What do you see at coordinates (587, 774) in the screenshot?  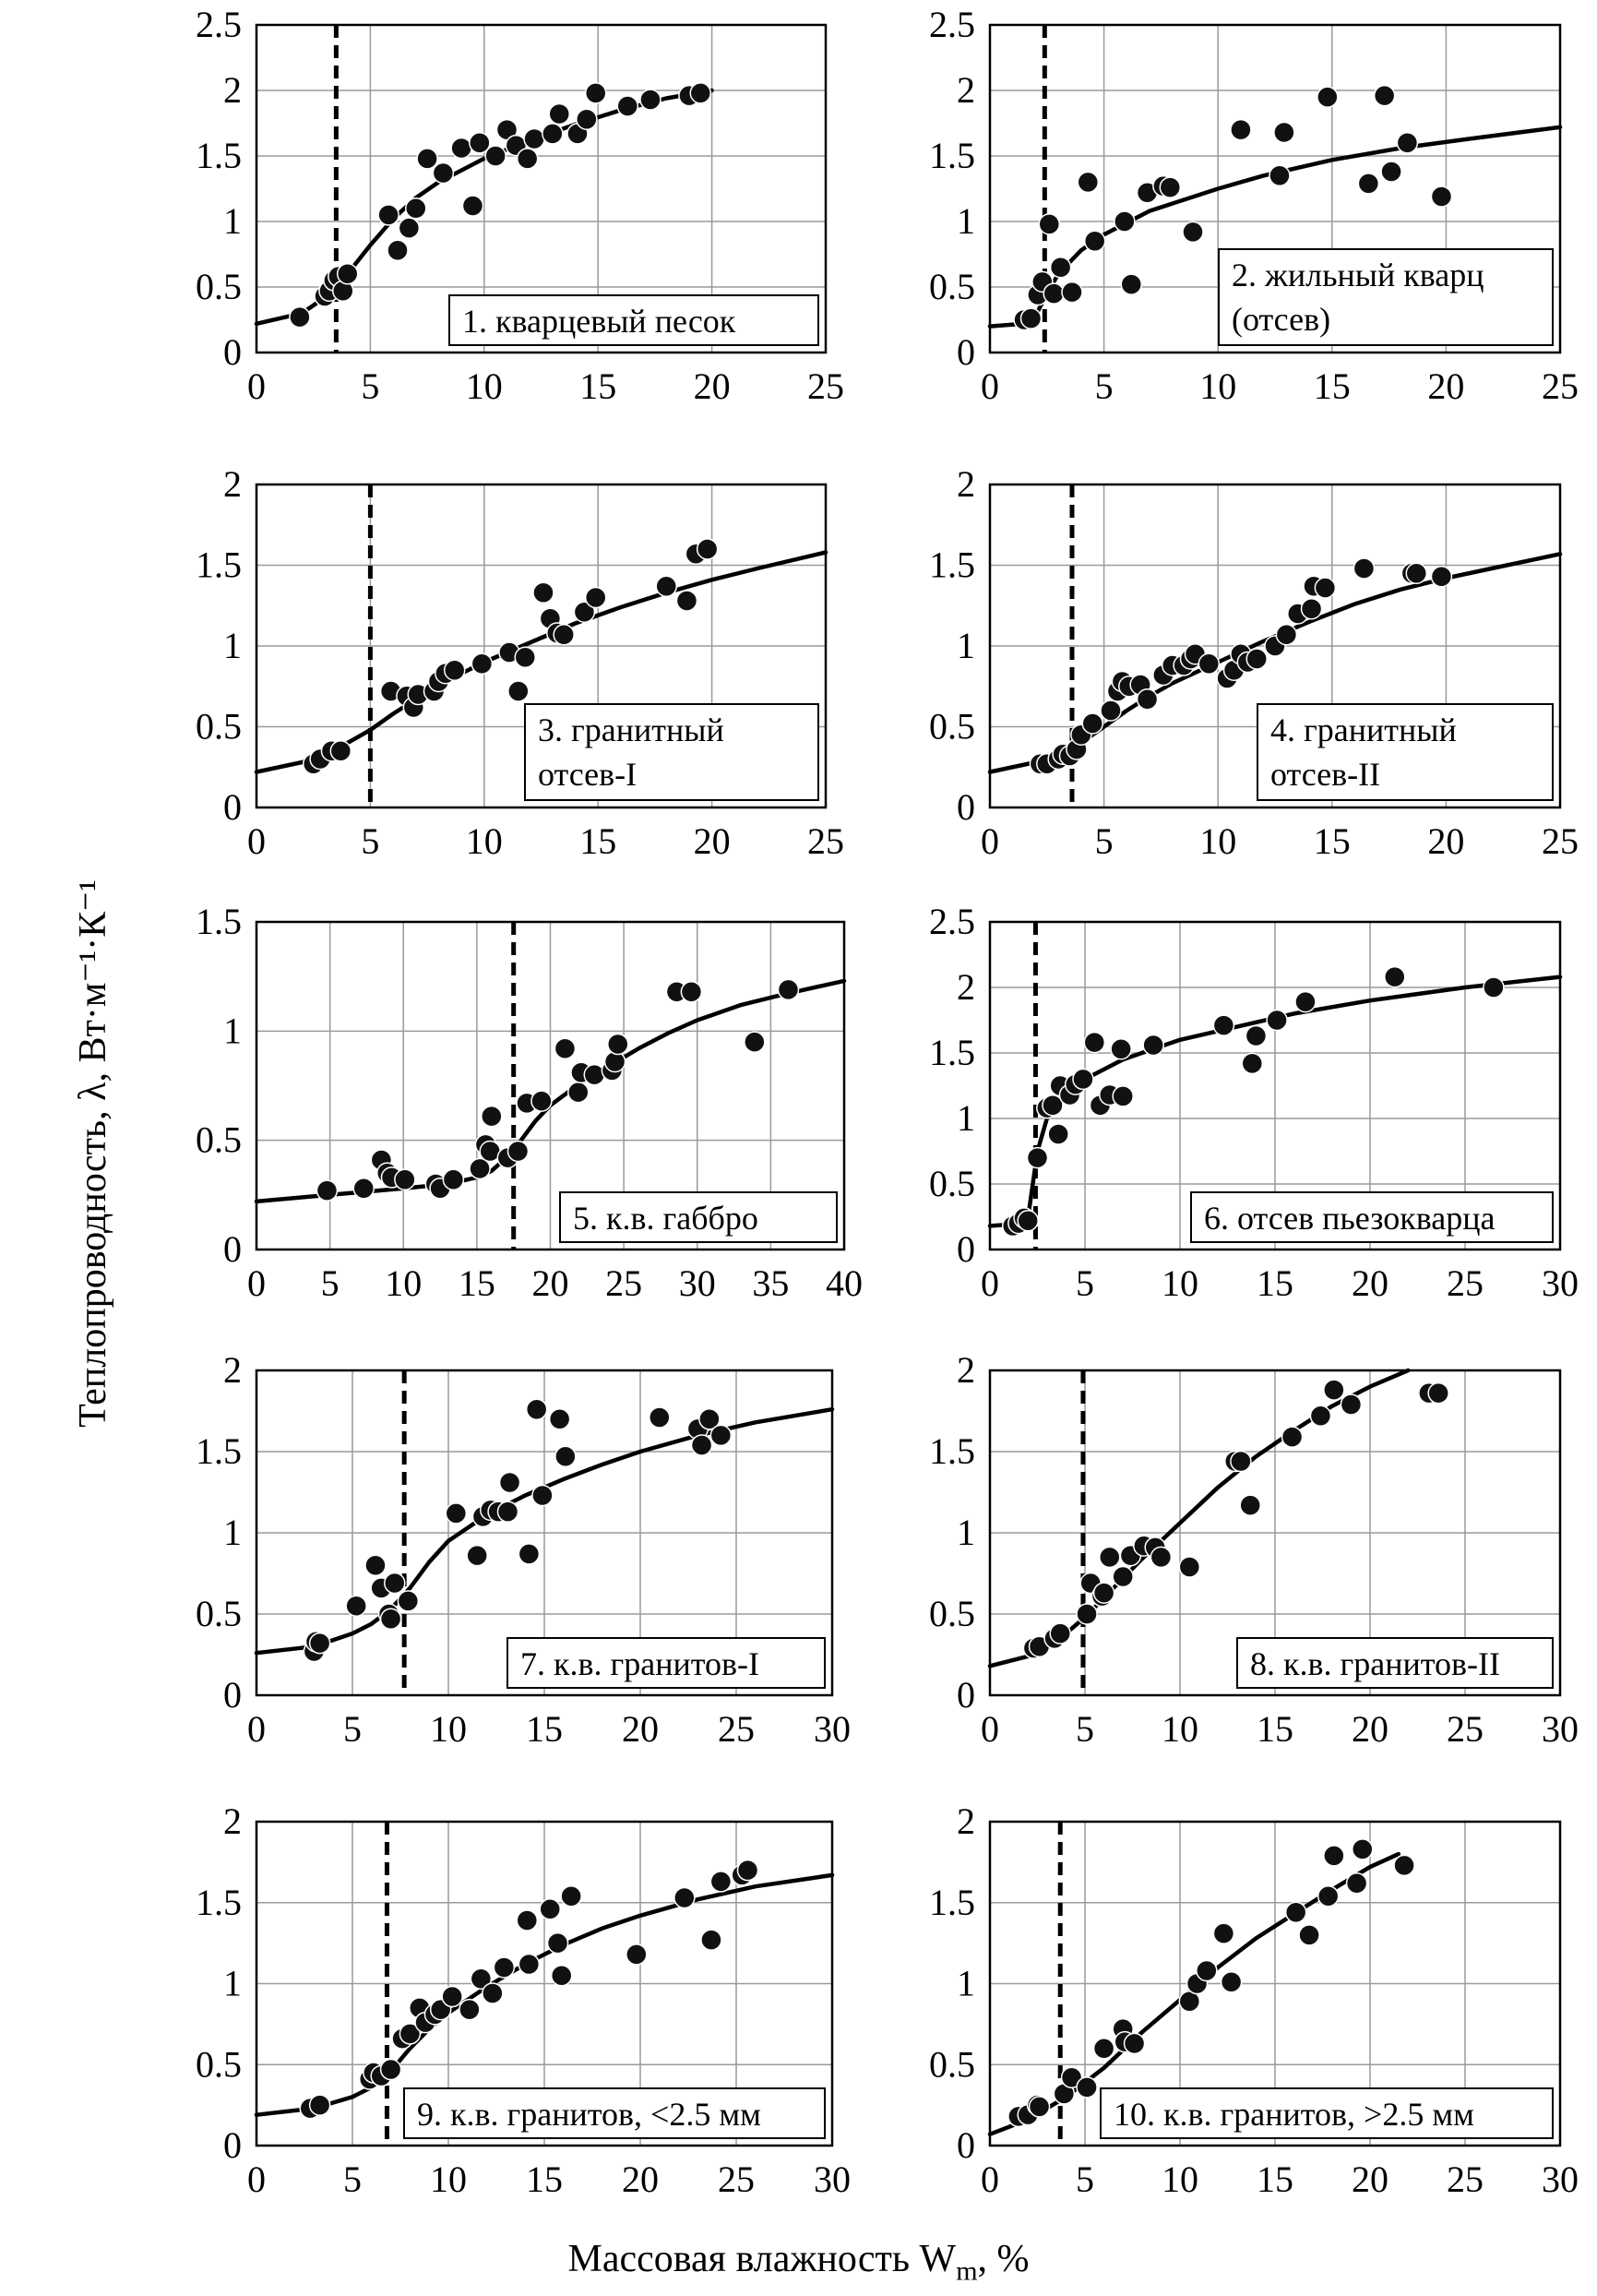 I see `chart-title-line2: отсев-I` at bounding box center [587, 774].